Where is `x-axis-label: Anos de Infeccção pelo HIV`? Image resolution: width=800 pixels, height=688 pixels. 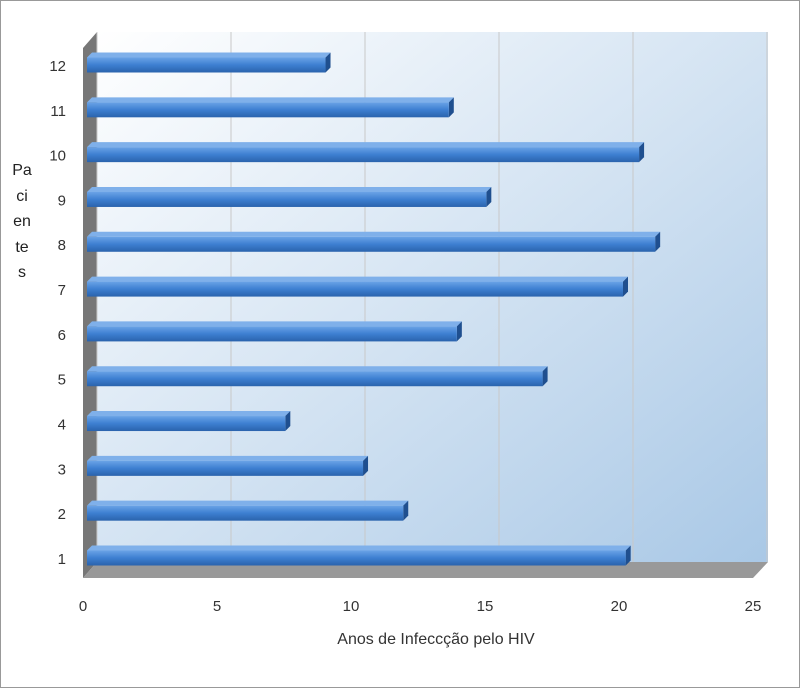 x-axis-label: Anos de Infeccção pelo HIV is located at coordinates (436, 639).